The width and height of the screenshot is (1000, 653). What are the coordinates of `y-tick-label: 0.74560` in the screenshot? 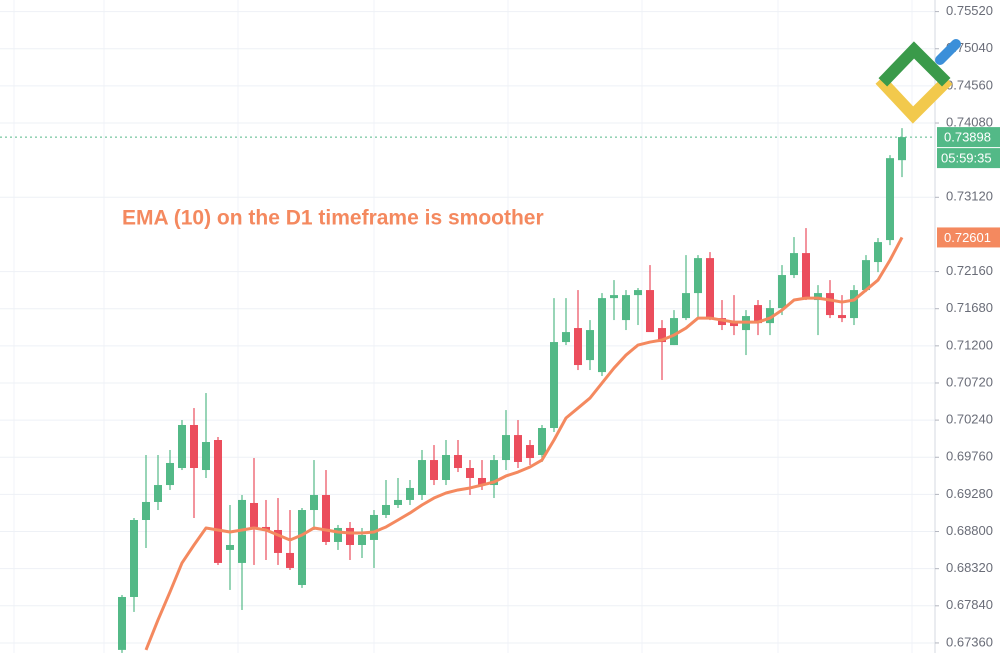 It's located at (969, 84).